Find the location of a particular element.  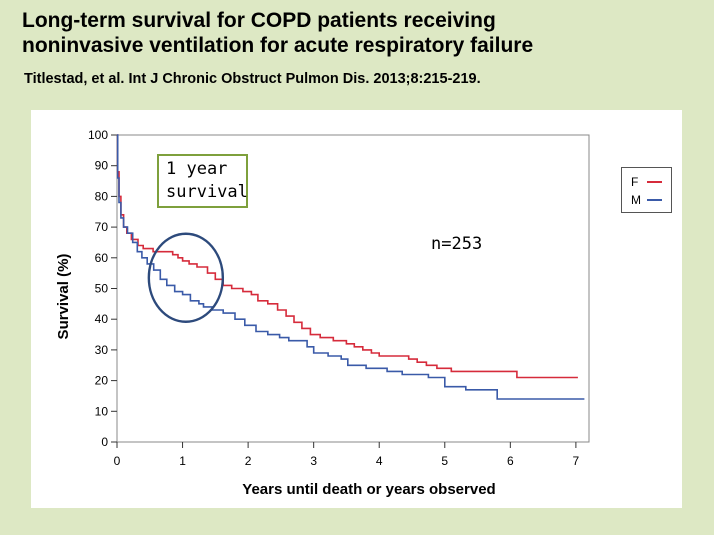

y-tick-label-50: 50 is located at coordinates (102, 289).